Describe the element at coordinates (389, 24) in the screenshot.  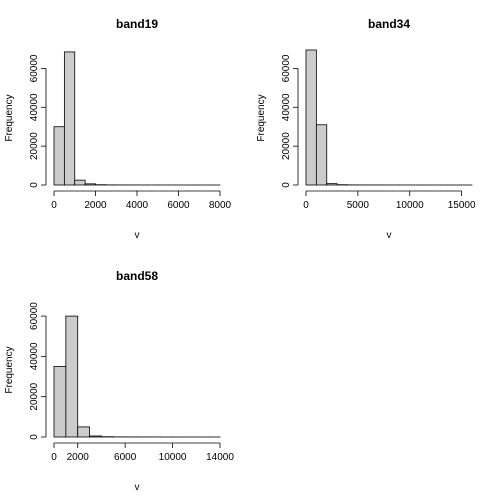
I see `panel-title: band34` at that location.